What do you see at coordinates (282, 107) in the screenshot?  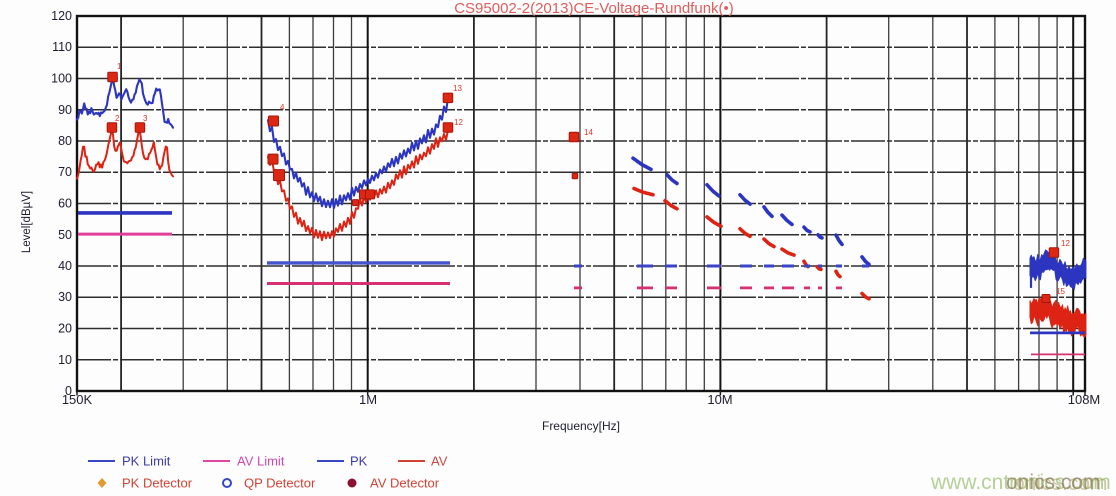 I see `svg-text: 4` at bounding box center [282, 107].